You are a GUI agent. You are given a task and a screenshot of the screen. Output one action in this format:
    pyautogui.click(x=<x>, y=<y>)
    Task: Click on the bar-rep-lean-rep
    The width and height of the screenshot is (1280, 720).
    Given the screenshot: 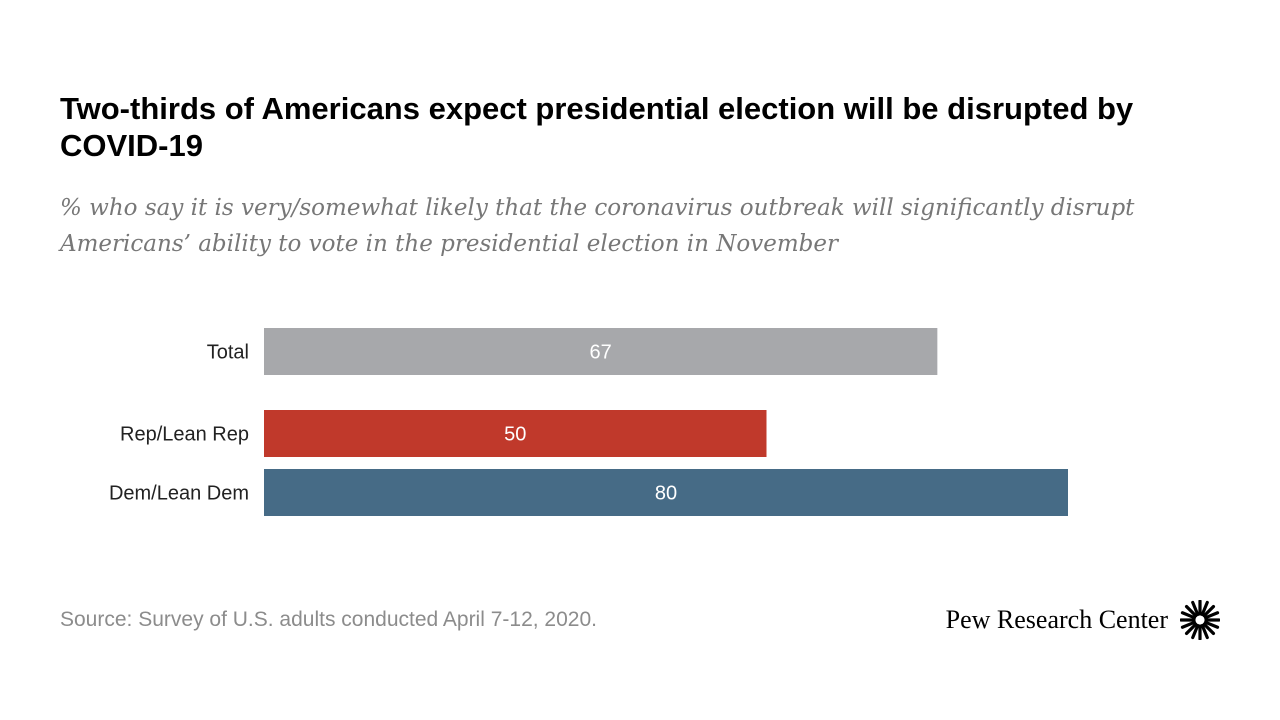 What is the action you would take?
    pyautogui.click(x=515, y=433)
    